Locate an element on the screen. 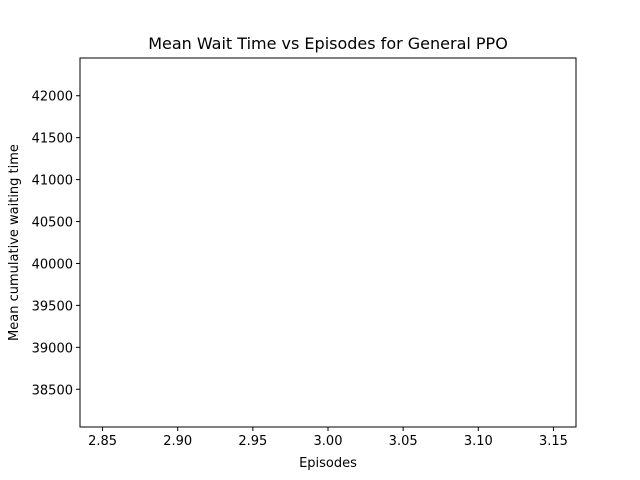 Image resolution: width=640 pixels, height=480 pixels. y-tick-label: 39000 is located at coordinates (52, 348).